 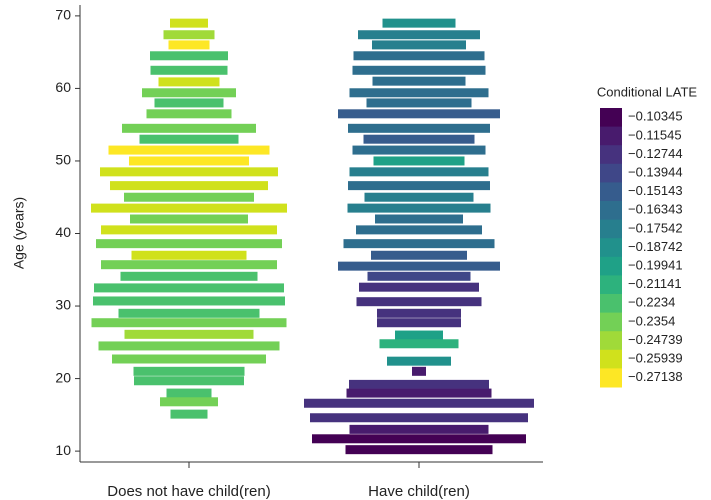 What do you see at coordinates (655, 246) in the screenshot?
I see `colorbar-label: −0.18742` at bounding box center [655, 246].